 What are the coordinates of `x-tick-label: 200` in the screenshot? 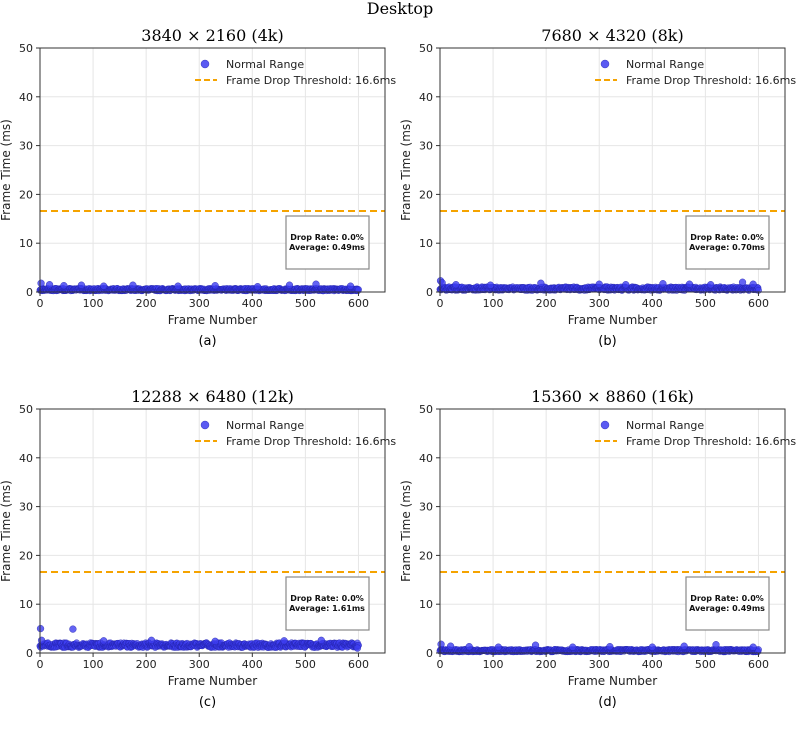 It's located at (146, 664).